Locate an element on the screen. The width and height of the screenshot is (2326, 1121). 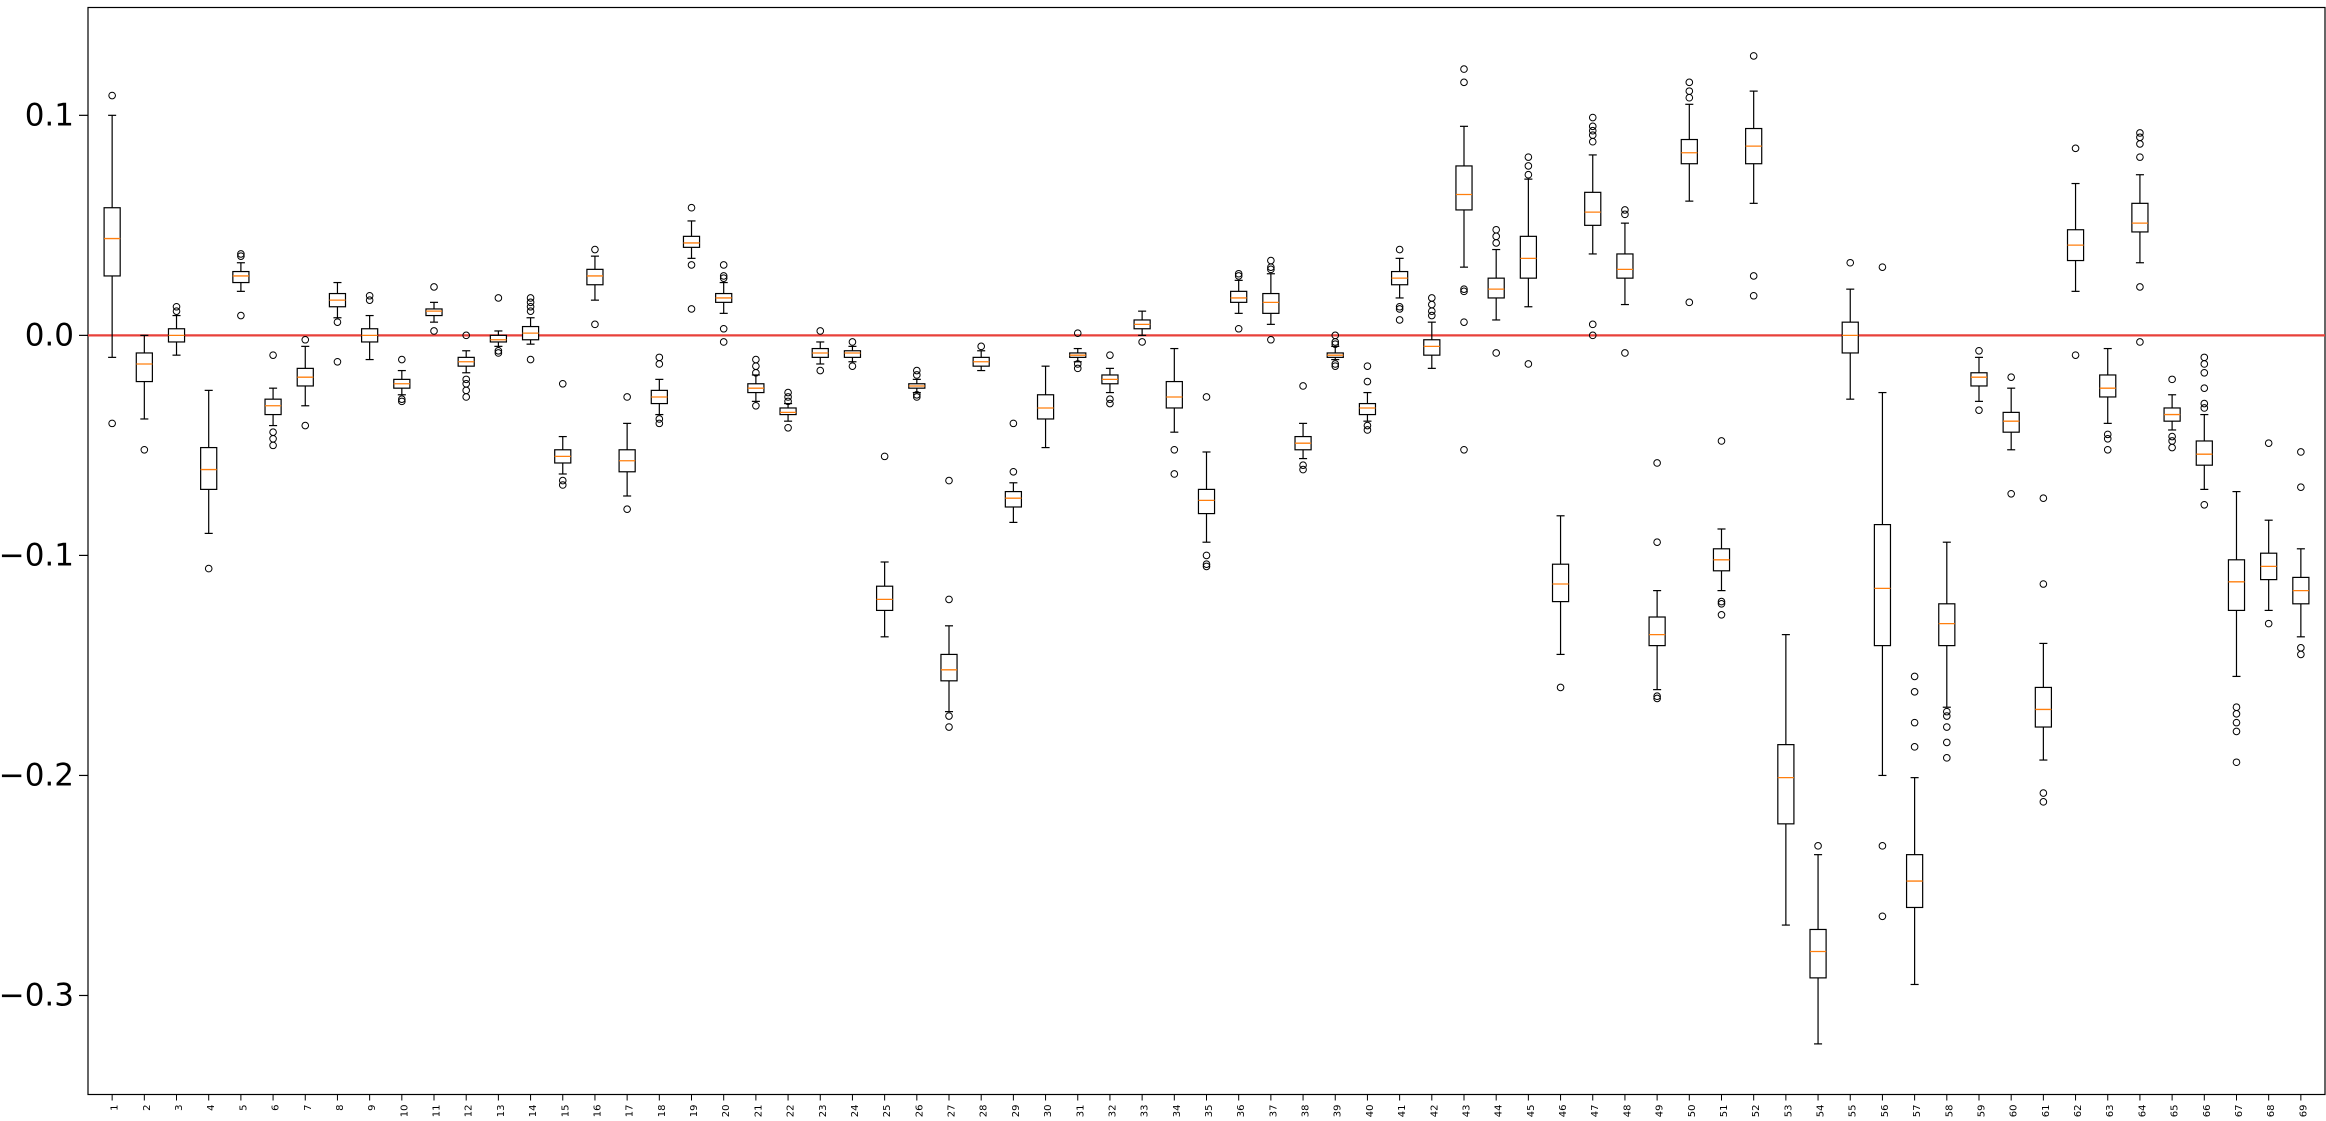
x-tick-label: 13 is located at coordinates (501, 1111).